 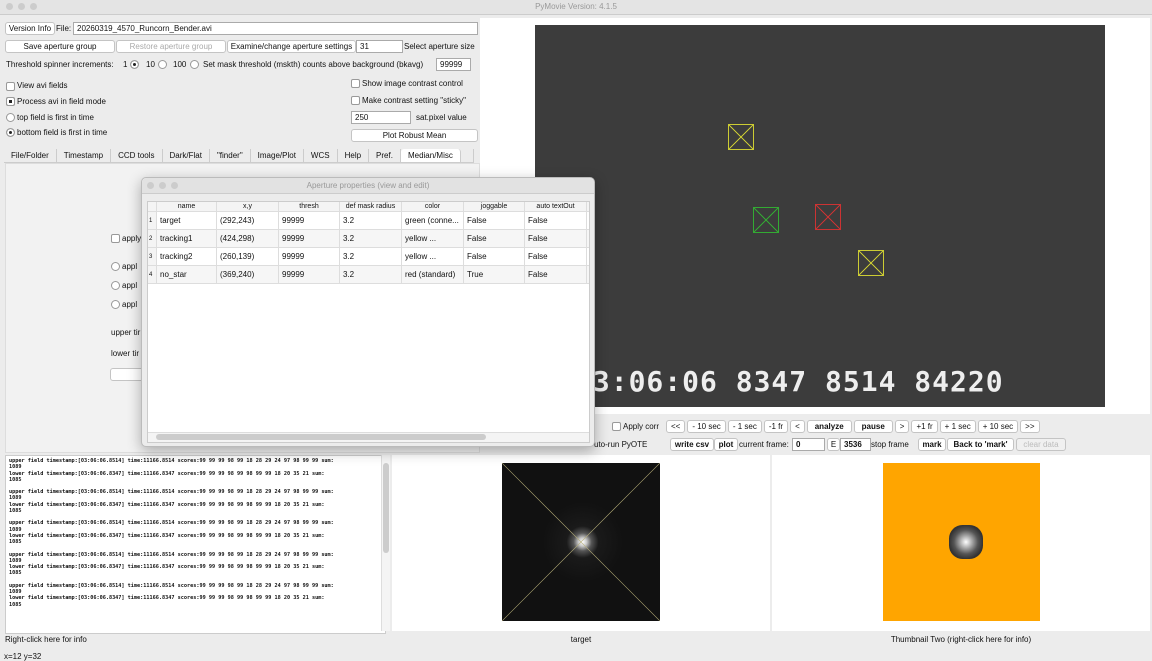 I want to click on size-select: 31, so click(x=379, y=46).